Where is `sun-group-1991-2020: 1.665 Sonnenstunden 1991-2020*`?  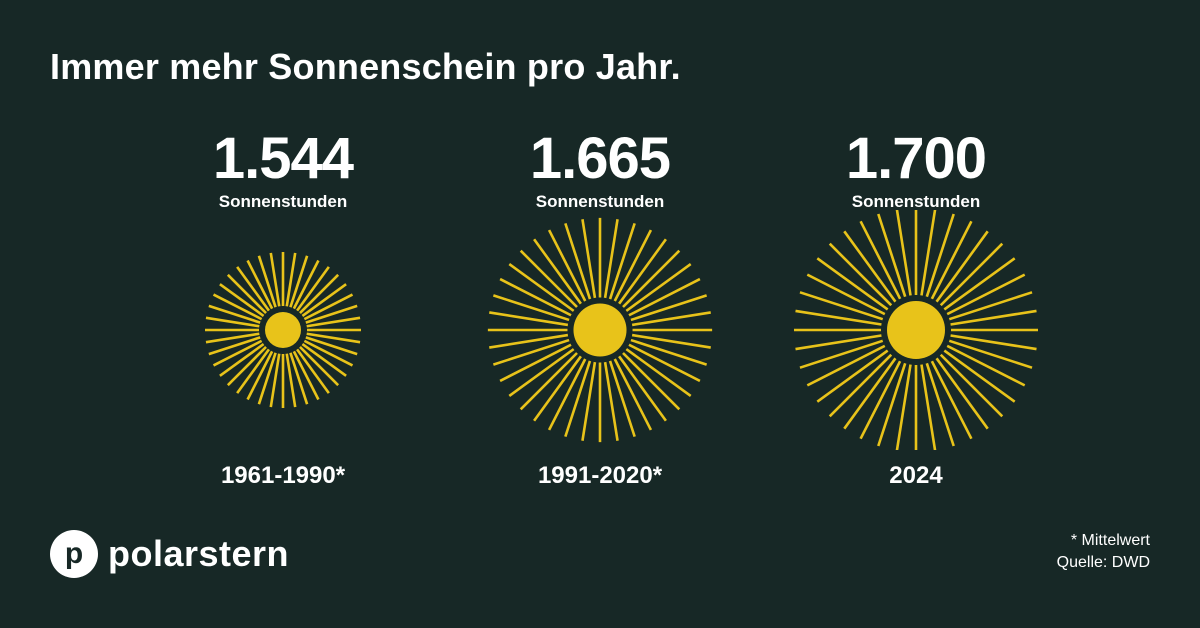
sun-group-1991-2020: 1.665 Sonnenstunden 1991-2020* is located at coordinates (600, 304).